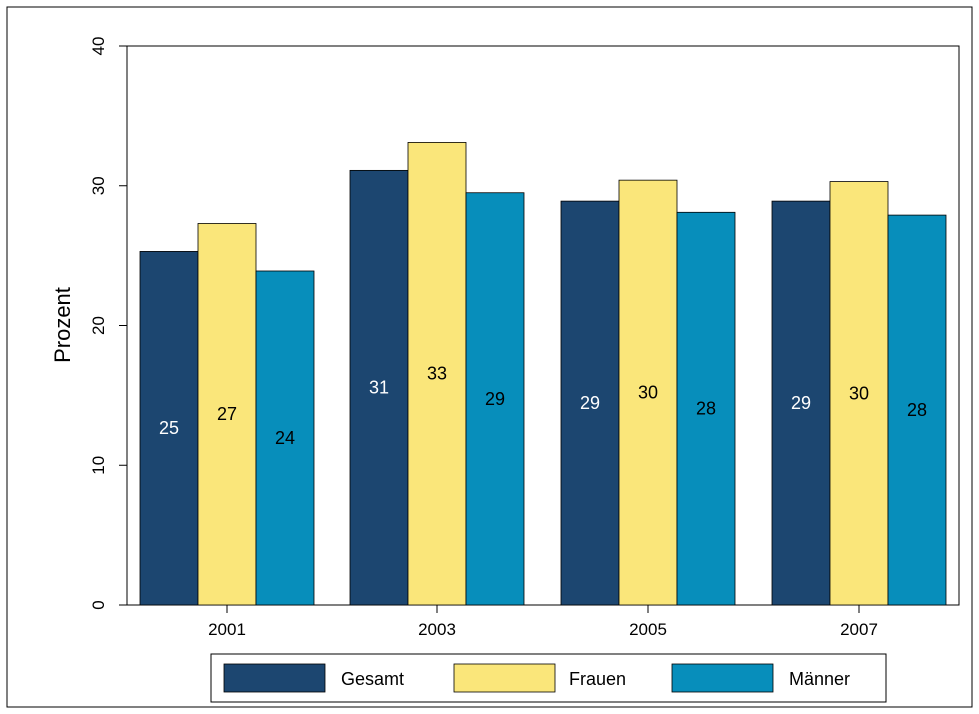 This screenshot has height=714, width=979. I want to click on x-tick-label: 2005, so click(648, 629).